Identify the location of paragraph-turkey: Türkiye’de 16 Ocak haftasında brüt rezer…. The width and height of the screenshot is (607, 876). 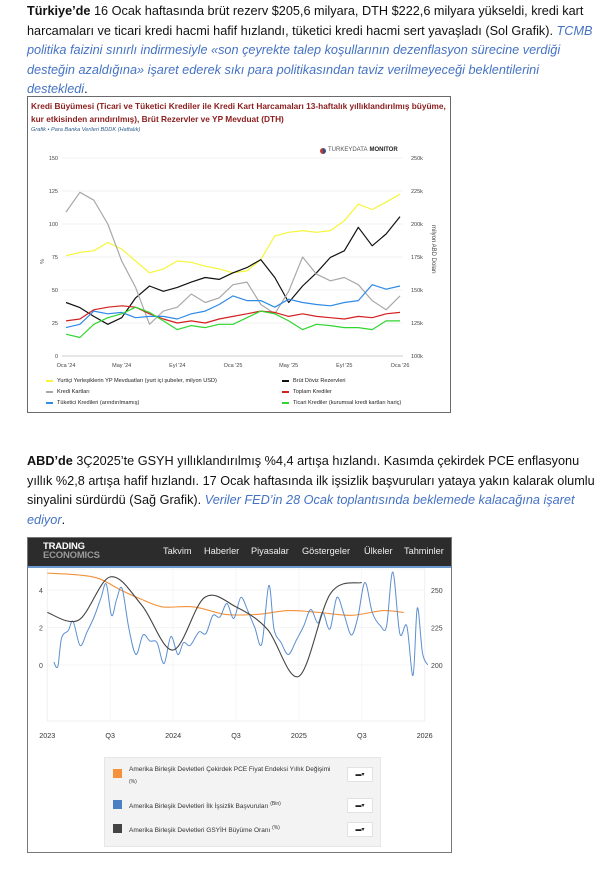
(313, 51).